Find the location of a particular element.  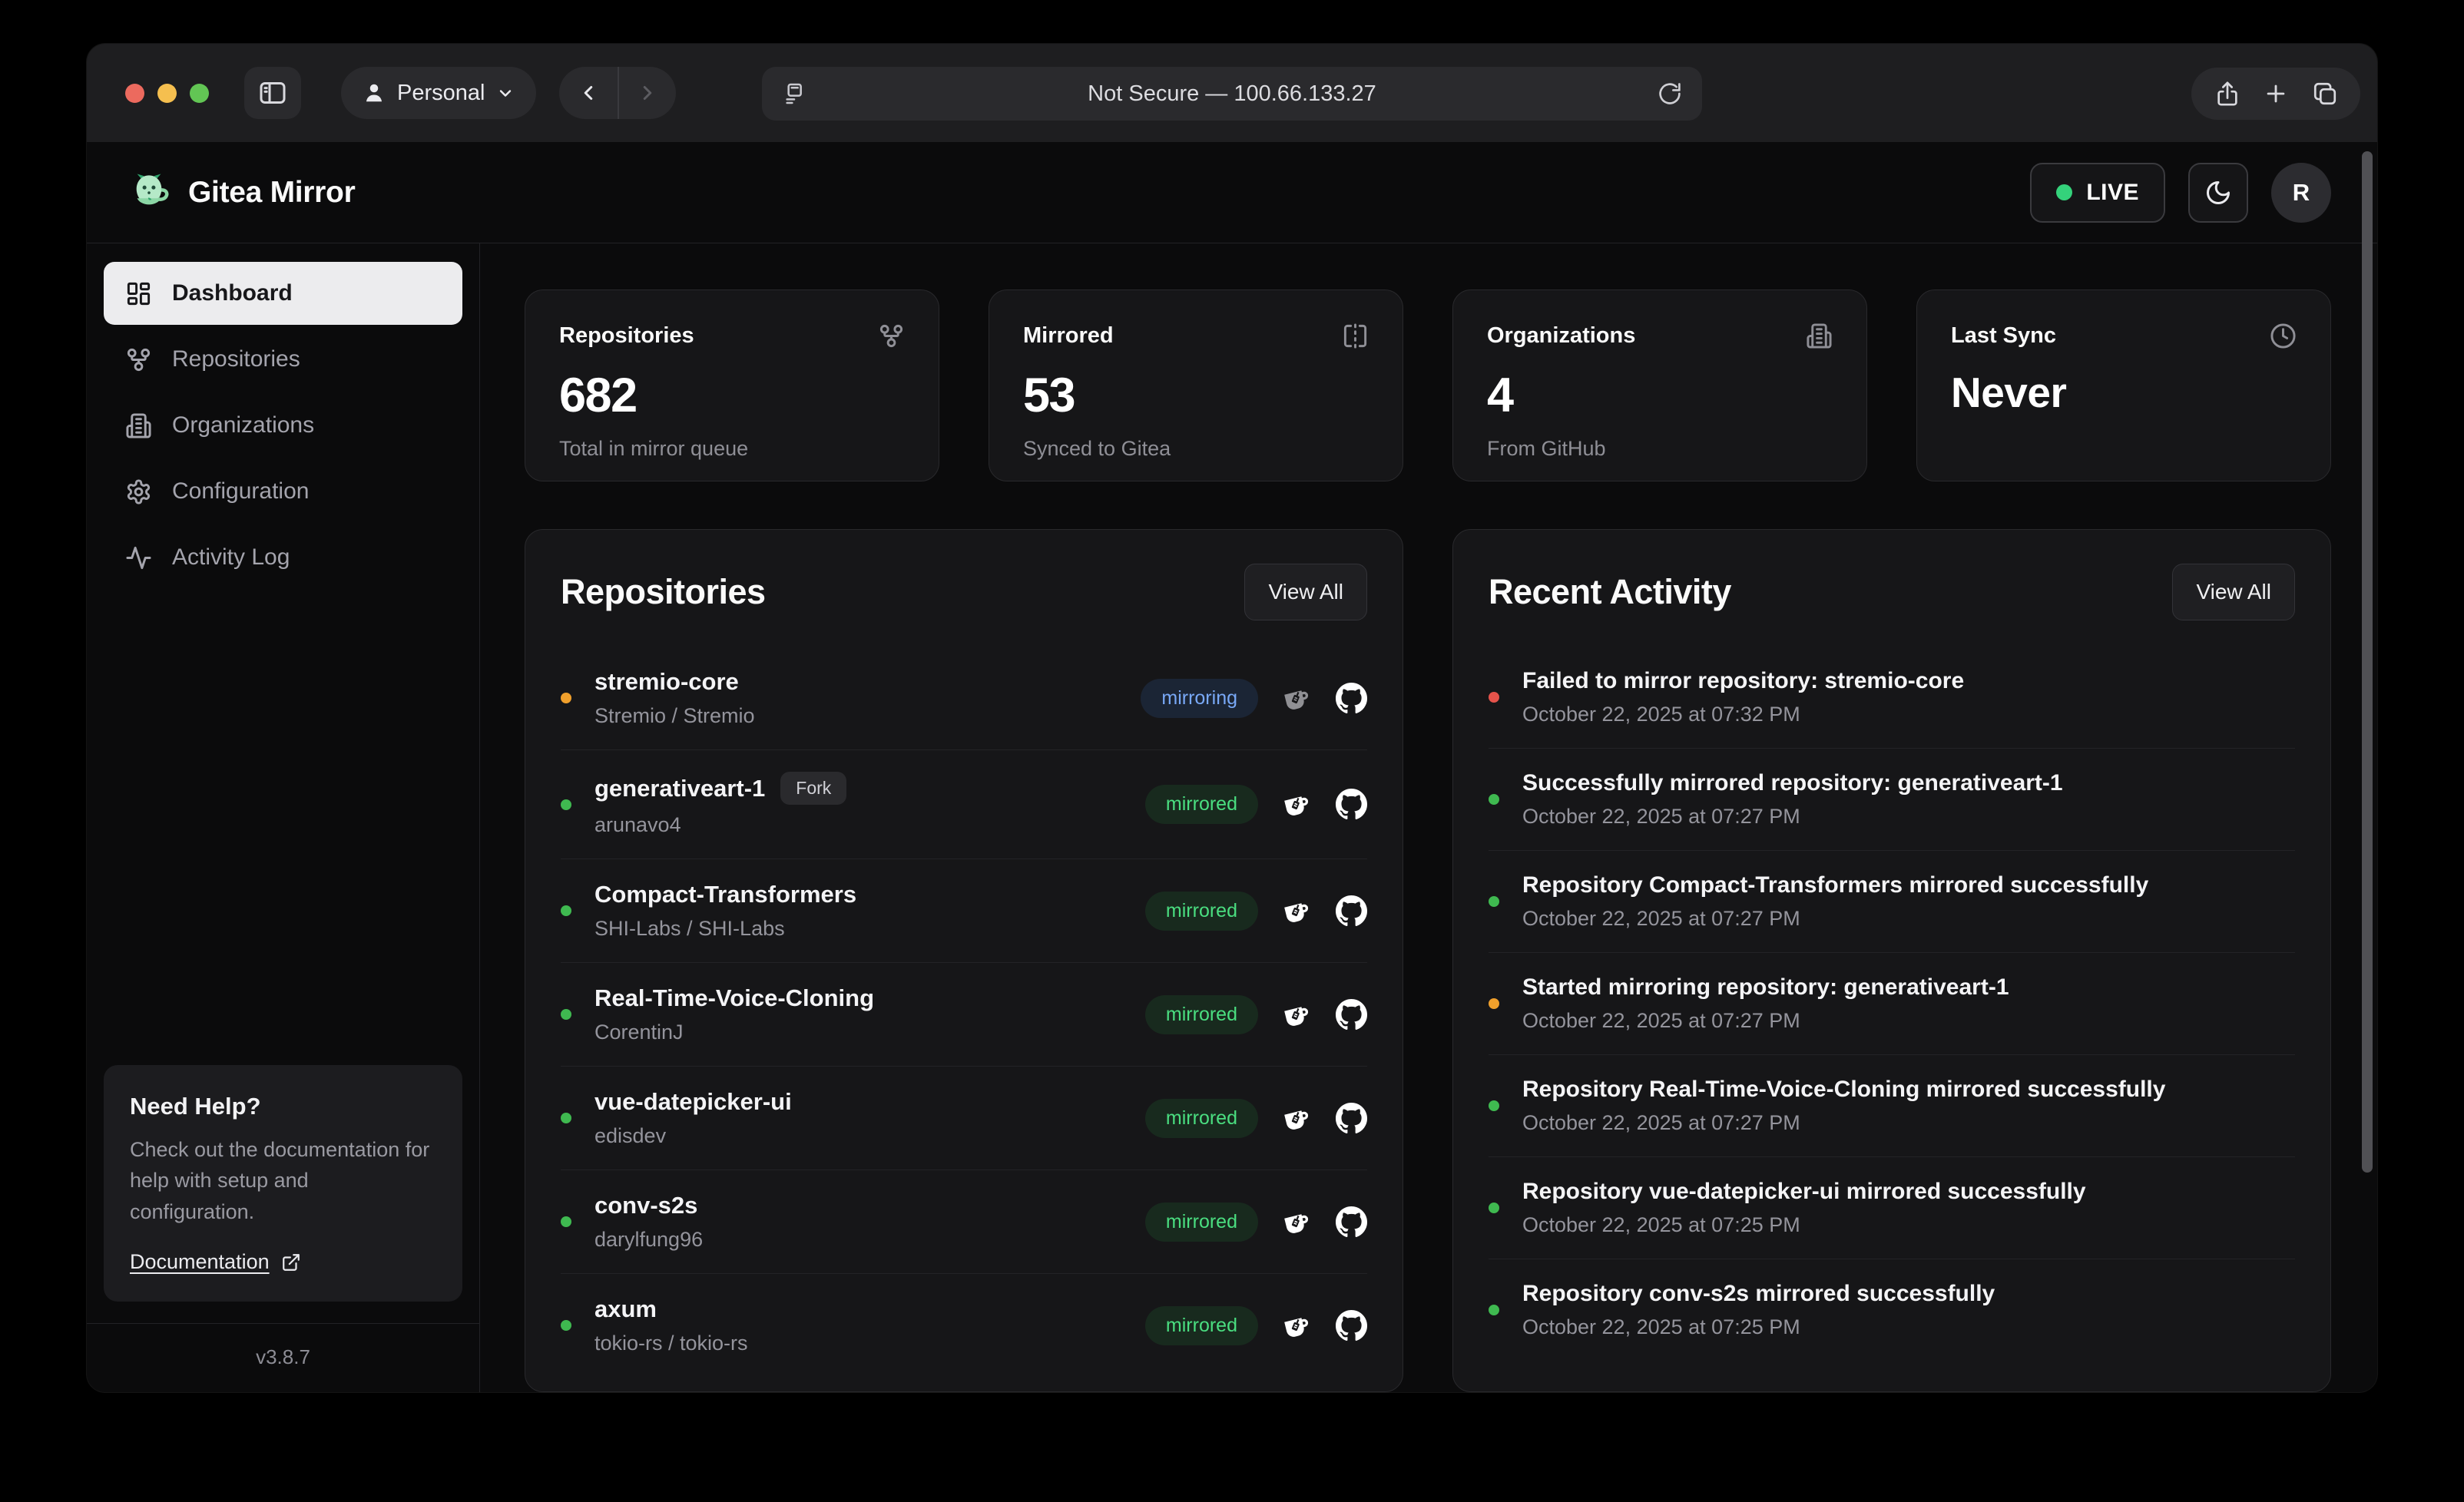

sidebar-item-label: Organizations is located at coordinates (243, 425).